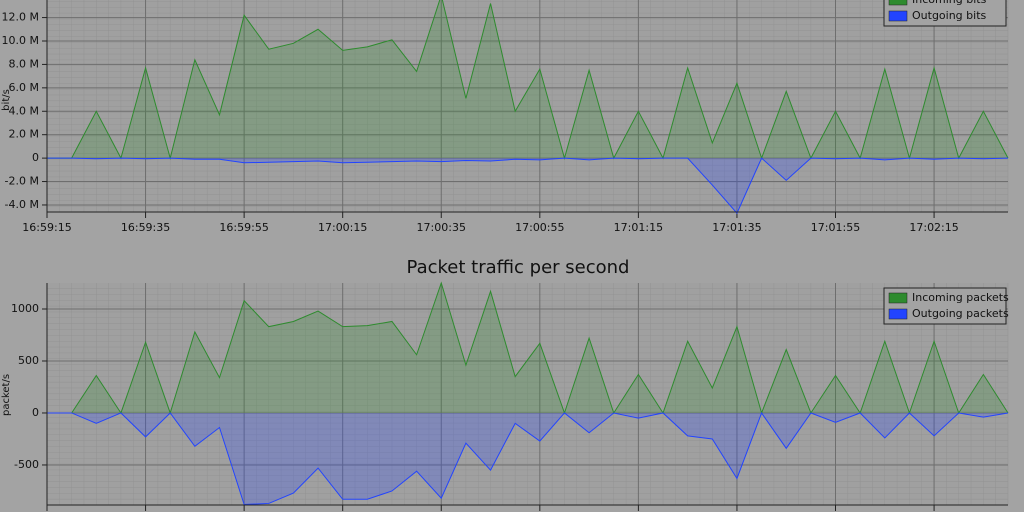  Describe the element at coordinates (518, 267) in the screenshot. I see `chart-title: Packet traffic per second` at that location.